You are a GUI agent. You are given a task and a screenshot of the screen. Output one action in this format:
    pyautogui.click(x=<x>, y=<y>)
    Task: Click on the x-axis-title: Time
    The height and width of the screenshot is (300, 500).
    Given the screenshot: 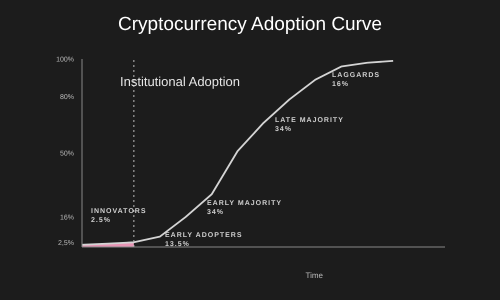 What is the action you would take?
    pyautogui.click(x=315, y=275)
    